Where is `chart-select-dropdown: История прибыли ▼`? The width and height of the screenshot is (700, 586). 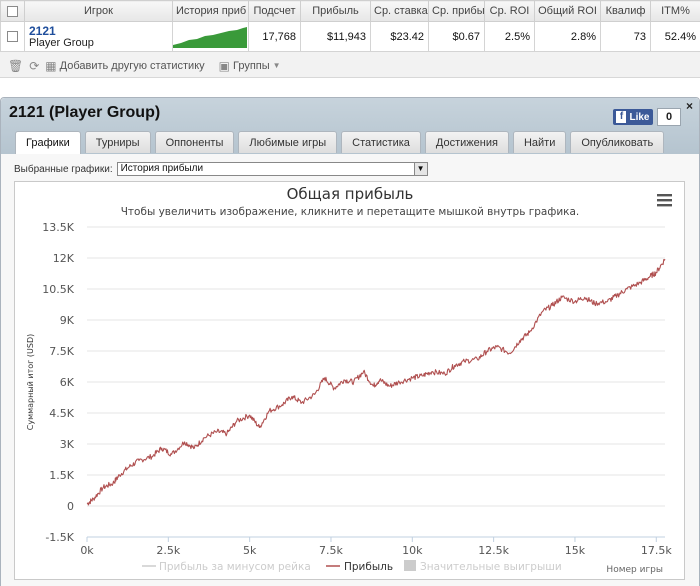 chart-select-dropdown: История прибыли ▼ is located at coordinates (272, 169).